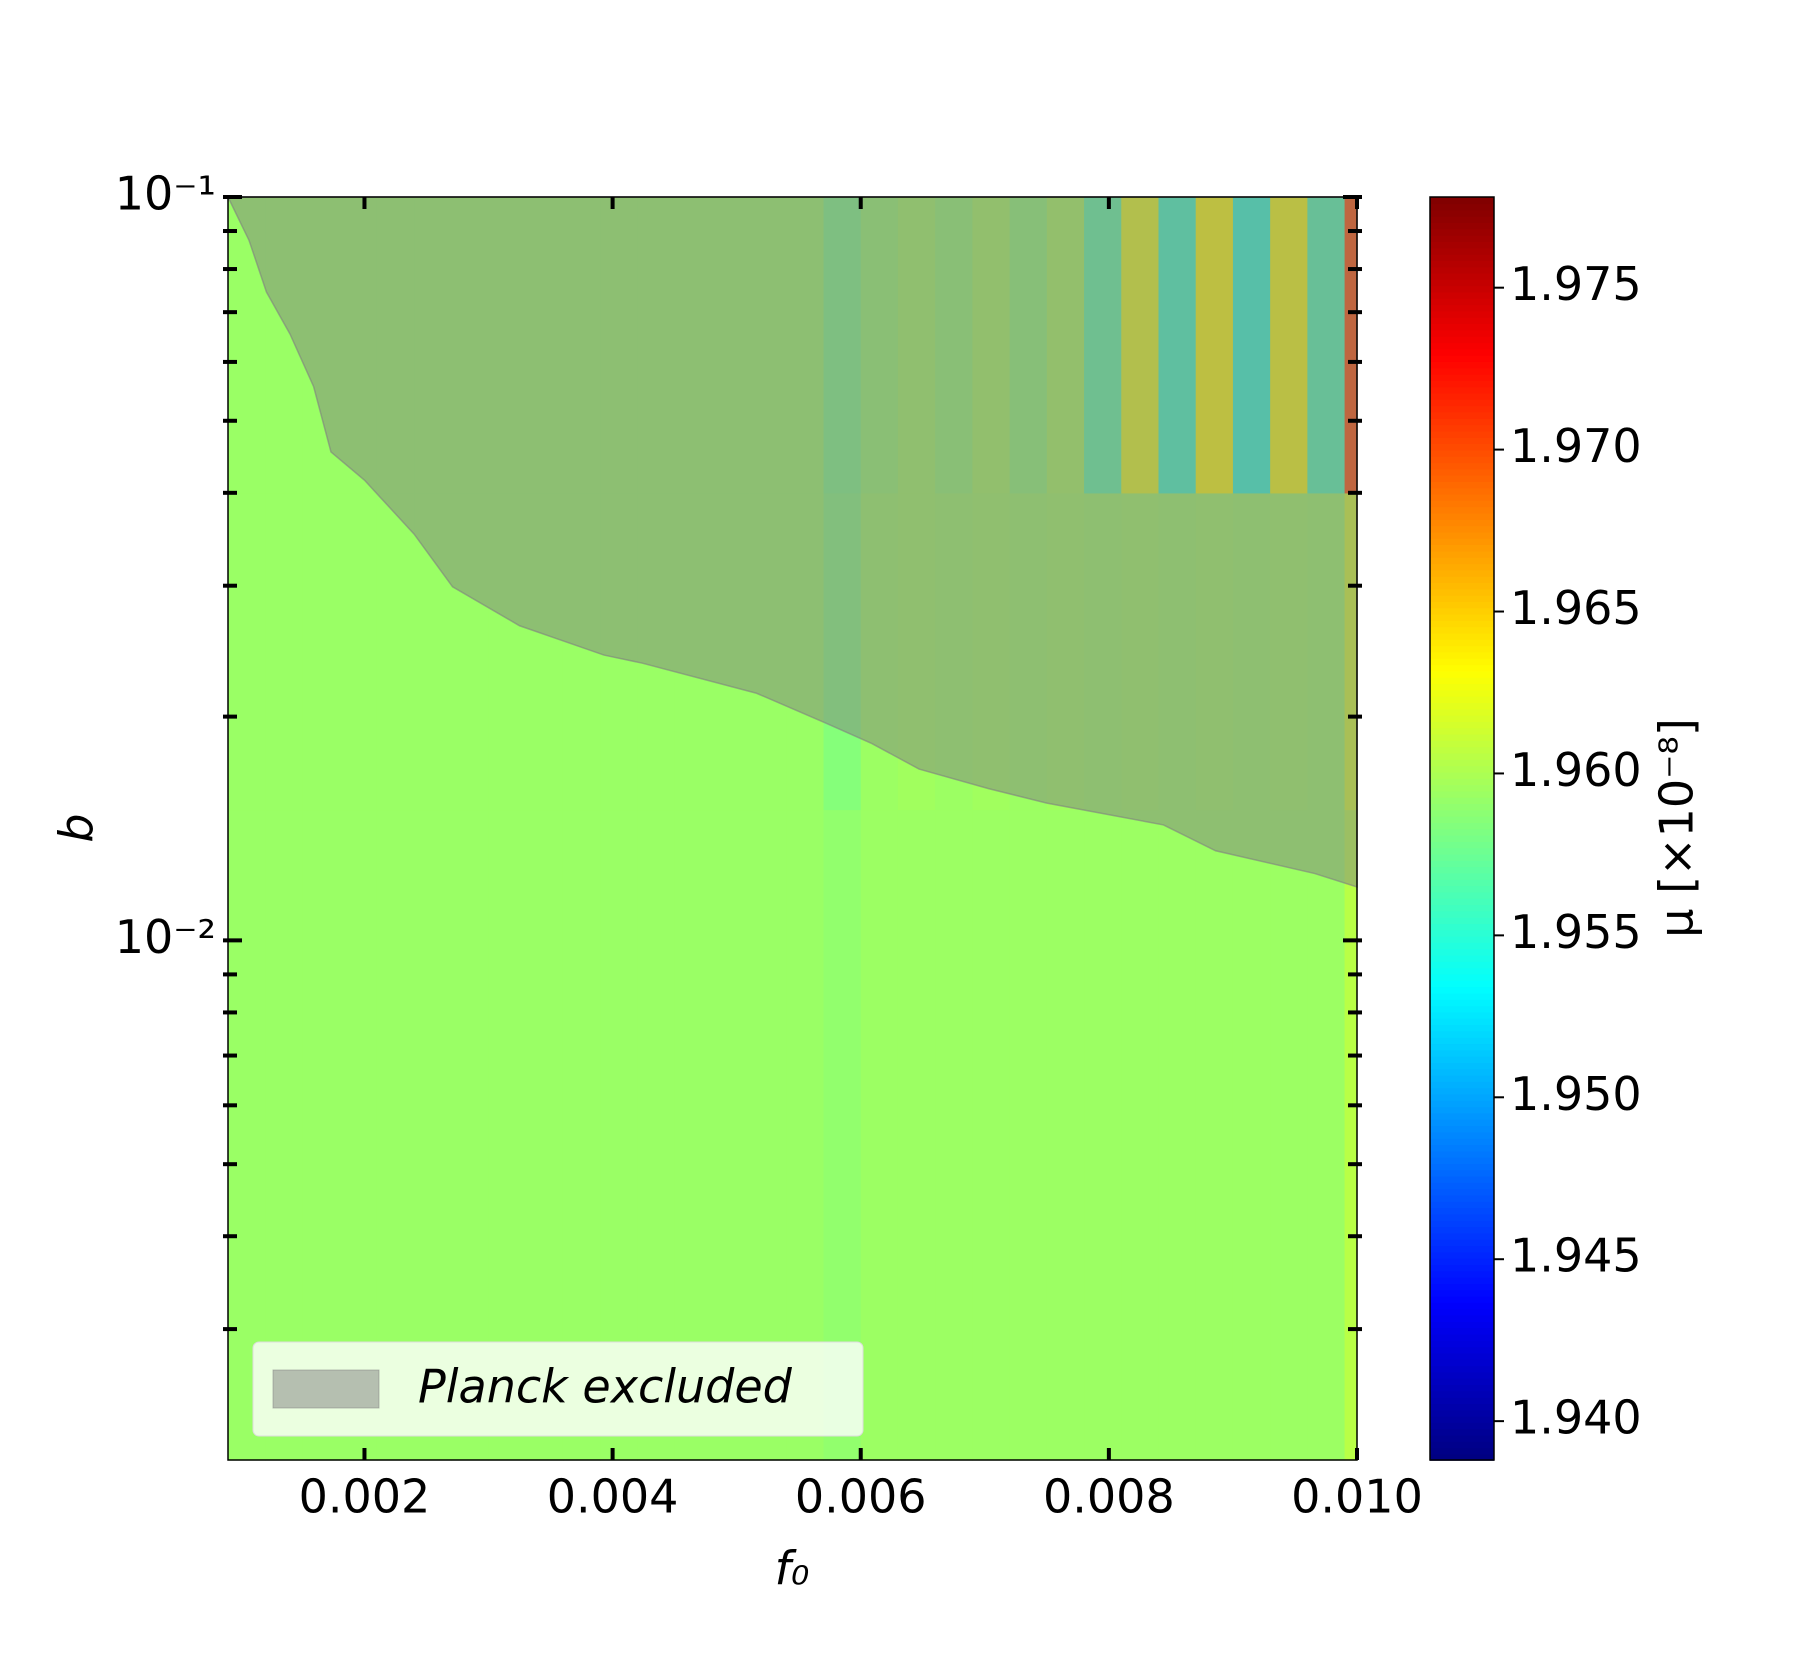 This screenshot has width=1800, height=1654. What do you see at coordinates (1576, 1094) in the screenshot?
I see `colorbar-tick-label: 1.950` at bounding box center [1576, 1094].